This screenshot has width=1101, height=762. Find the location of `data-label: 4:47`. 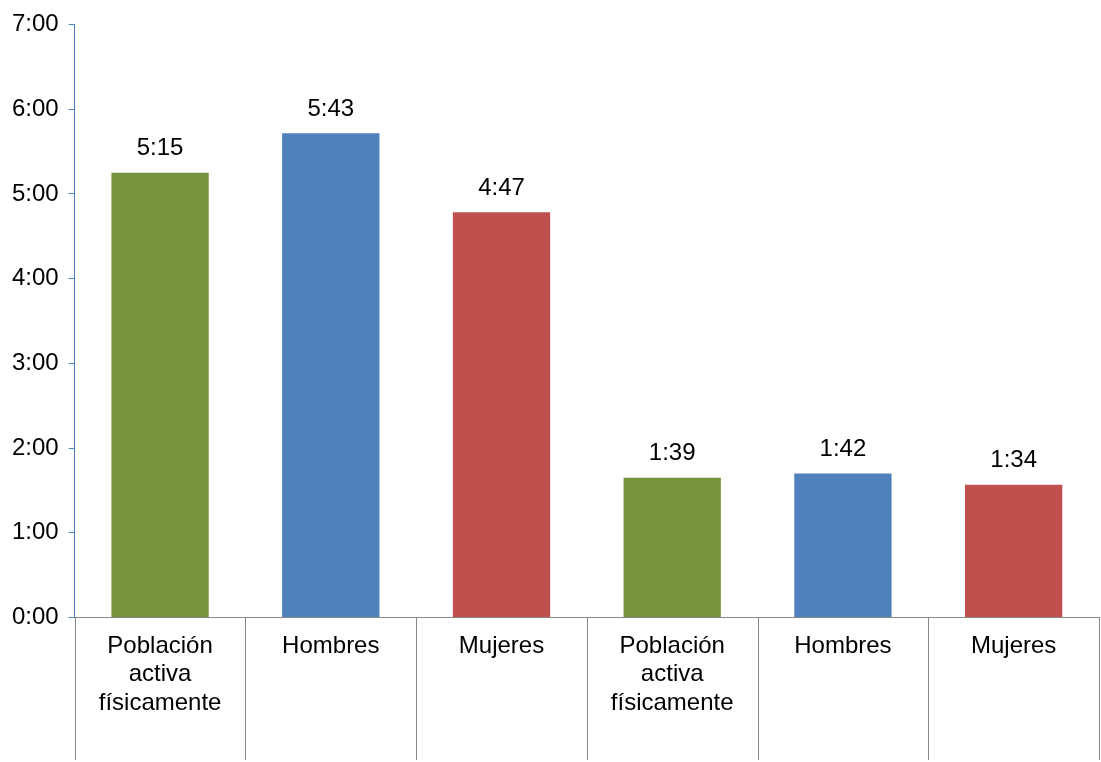

data-label: 4:47 is located at coordinates (501, 186).